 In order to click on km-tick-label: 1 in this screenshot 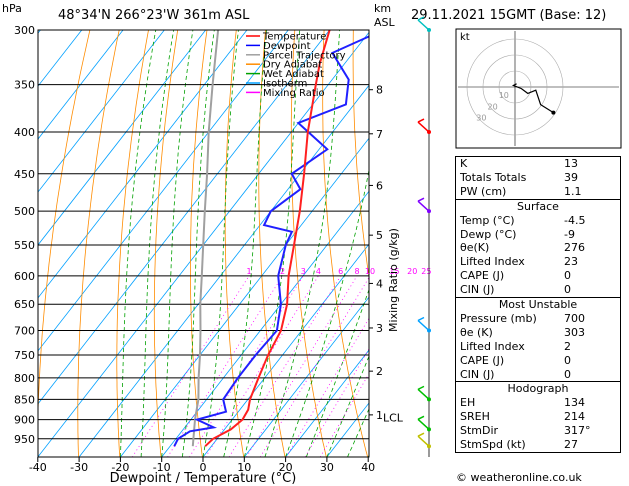, I will do `click(379, 415)`.